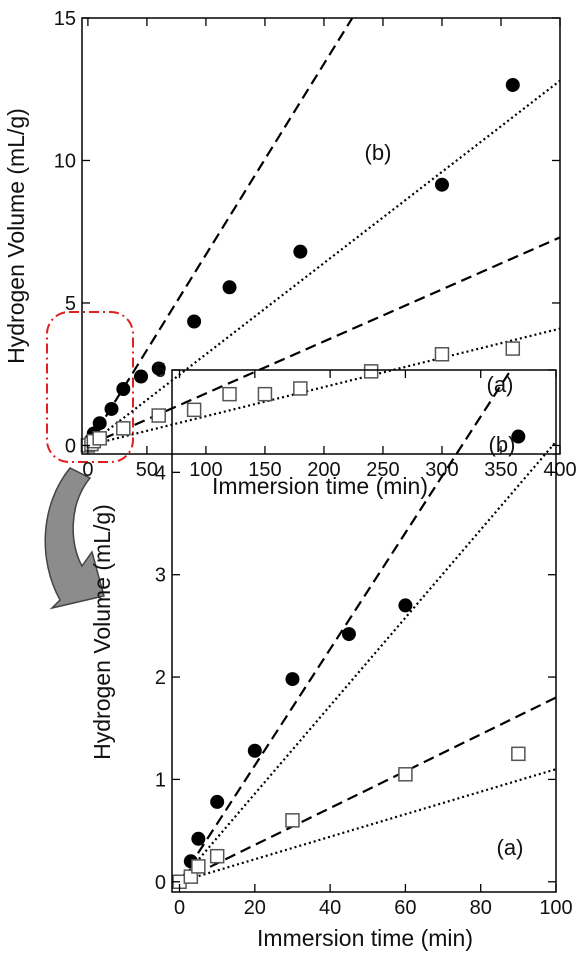  Describe the element at coordinates (330, 908) in the screenshot. I see `x-tick-label: 40` at that location.